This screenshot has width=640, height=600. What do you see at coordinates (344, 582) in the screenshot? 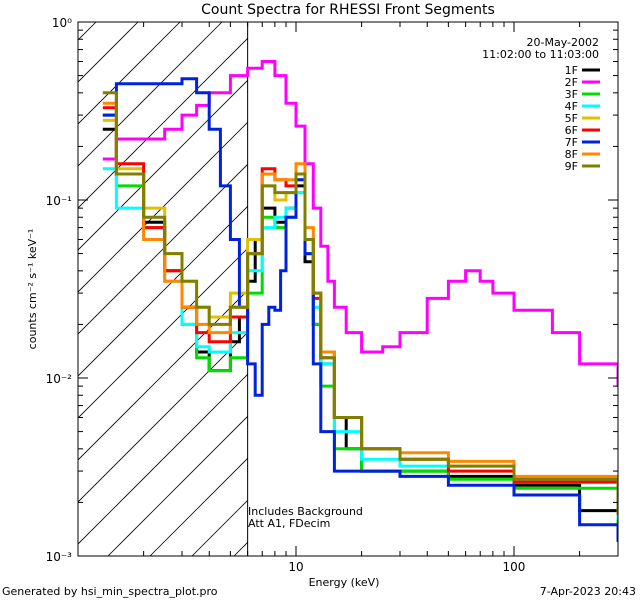
I see `x-axis-label: Energy (keV)` at bounding box center [344, 582].